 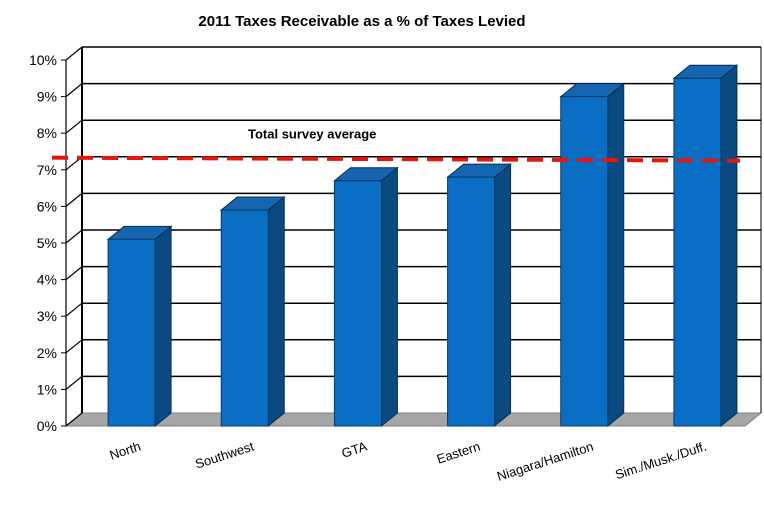 What do you see at coordinates (47, 426) in the screenshot?
I see `y-tick-label: 0%` at bounding box center [47, 426].